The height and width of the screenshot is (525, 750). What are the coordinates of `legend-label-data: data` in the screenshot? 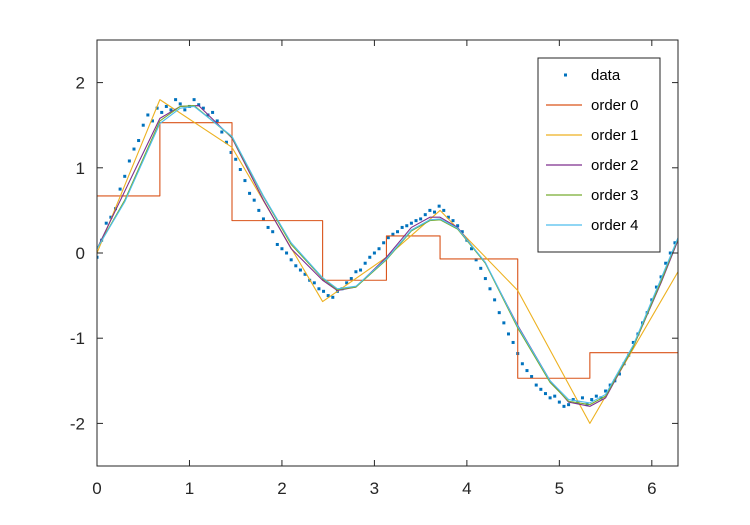 It's located at (606, 75).